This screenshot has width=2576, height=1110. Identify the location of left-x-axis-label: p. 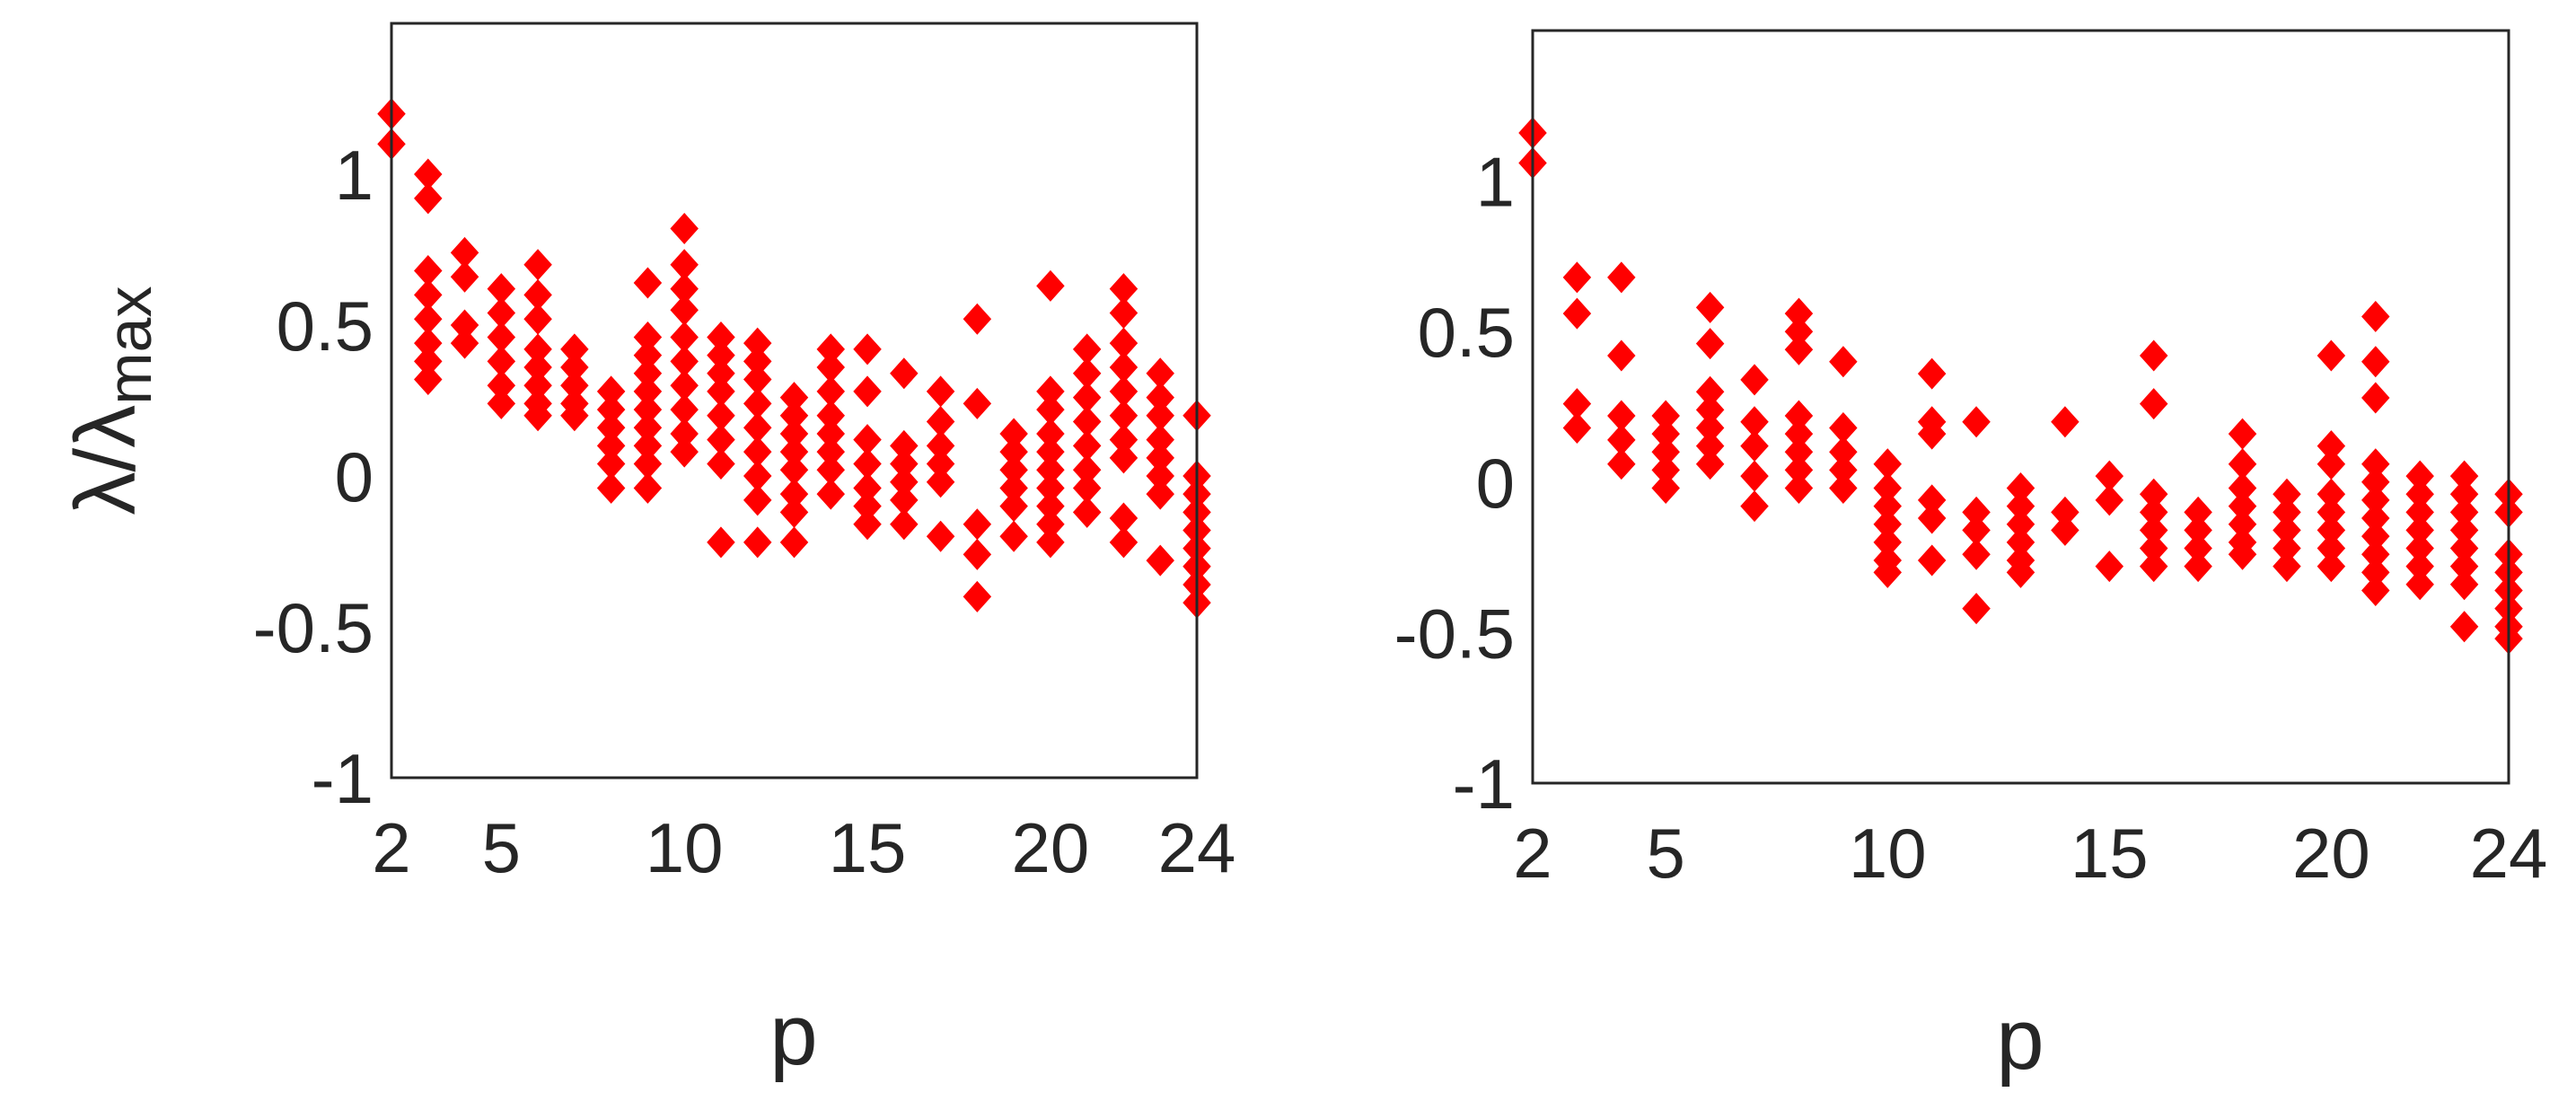
(793, 1035).